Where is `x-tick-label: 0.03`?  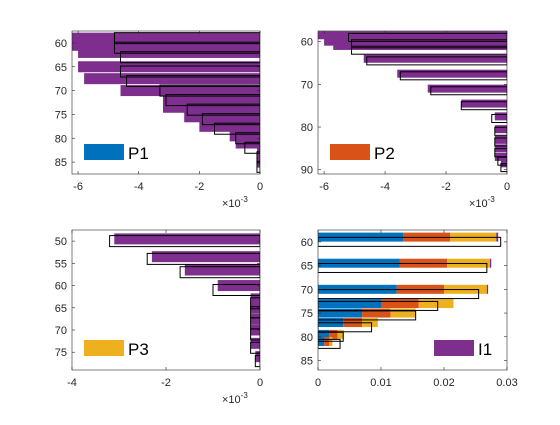
x-tick-label: 0.03 is located at coordinates (506, 383).